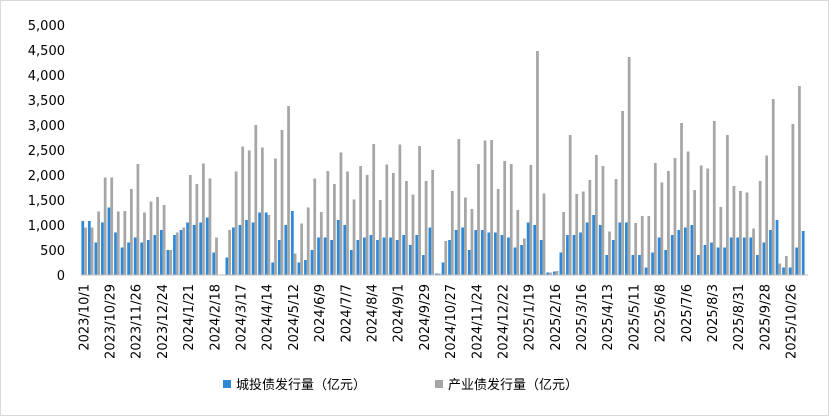 The width and height of the screenshot is (829, 417). What do you see at coordinates (241, 317) in the screenshot?
I see `x-tick-label: 2024/3/17` at bounding box center [241, 317].